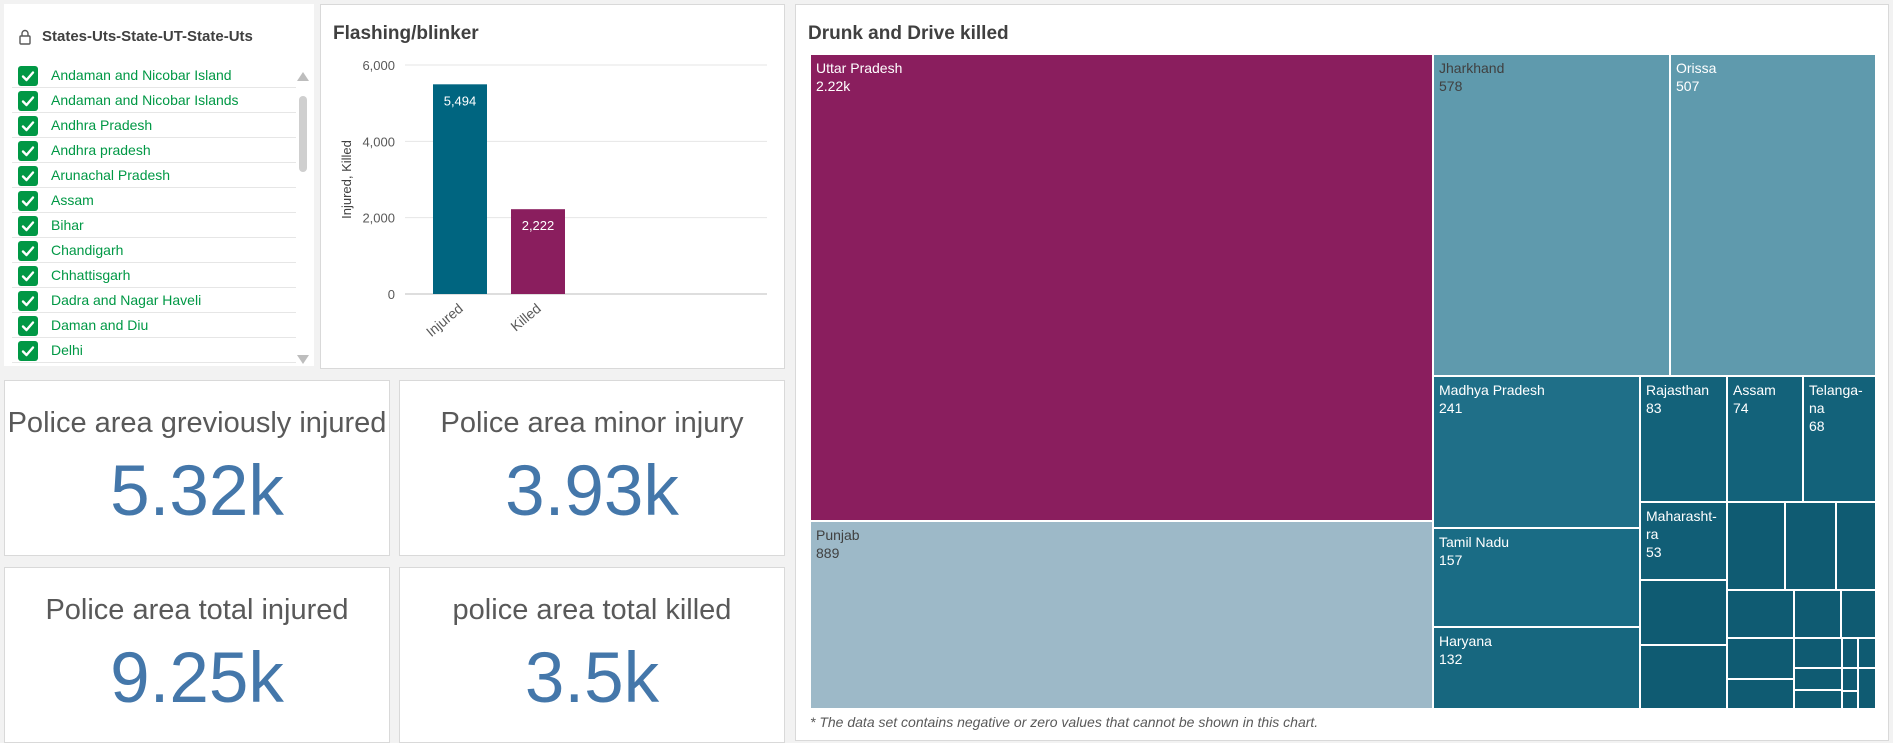 Image resolution: width=1893 pixels, height=743 pixels. I want to click on kpi-label: Police area minor injury, so click(592, 423).